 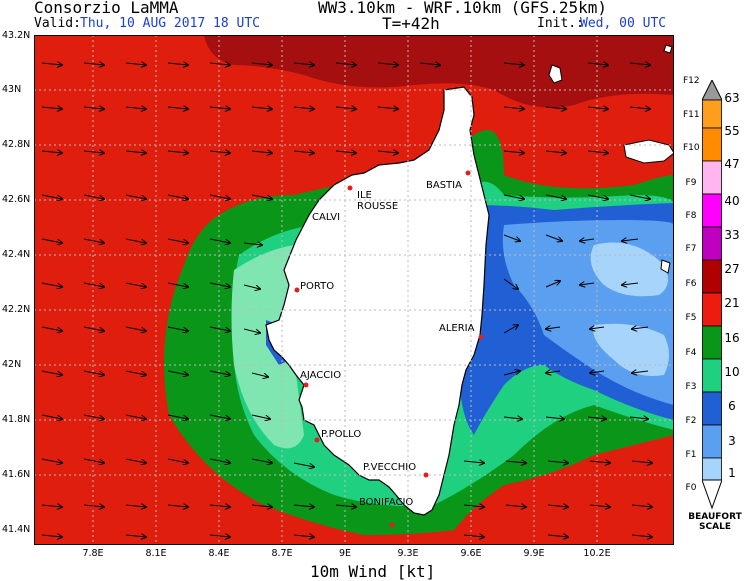 I want to click on x-tick-label: 9E, so click(x=345, y=553).